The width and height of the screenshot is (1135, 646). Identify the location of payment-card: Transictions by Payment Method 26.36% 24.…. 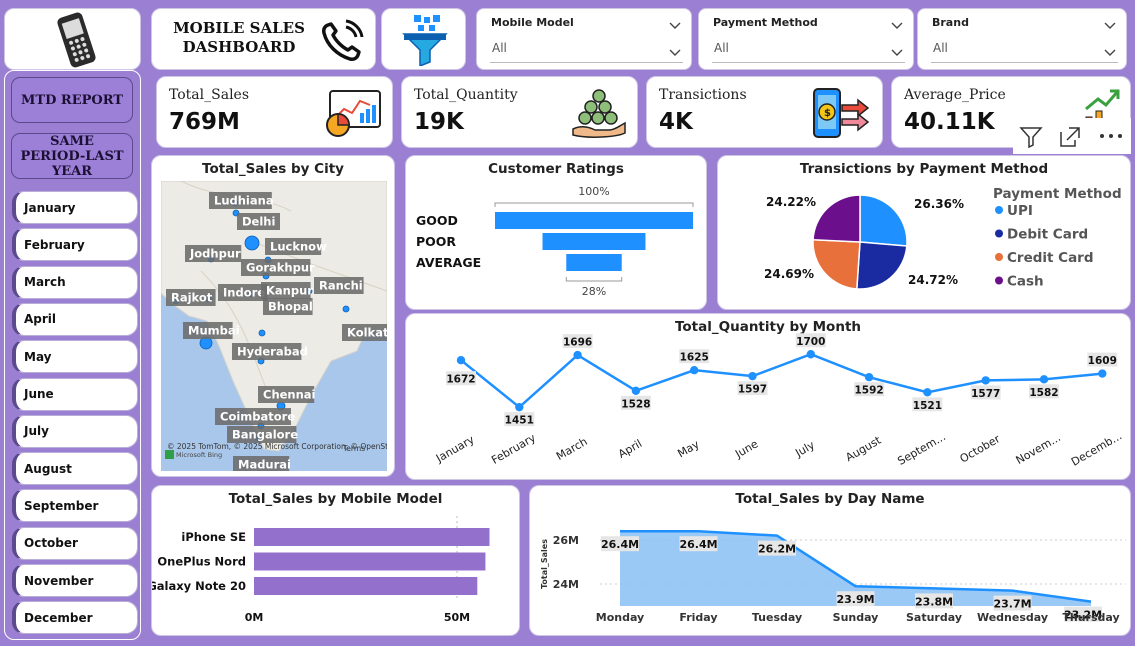
(924, 232).